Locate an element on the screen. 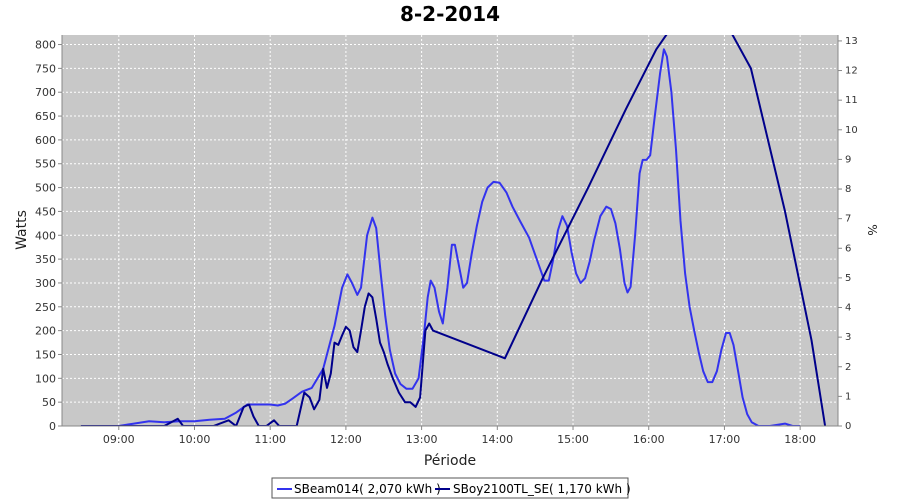 This screenshot has width=900, height=500. y-tick-label: 150 is located at coordinates (45, 354).